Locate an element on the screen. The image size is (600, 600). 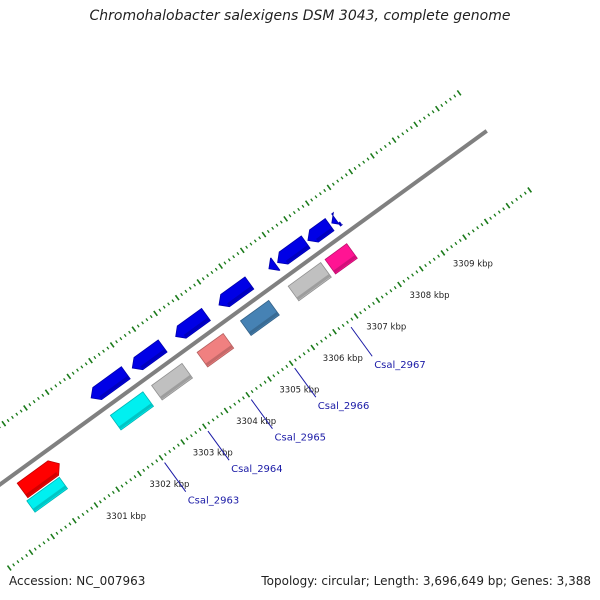
tick-label: 3306 kbp is located at coordinates (343, 359).